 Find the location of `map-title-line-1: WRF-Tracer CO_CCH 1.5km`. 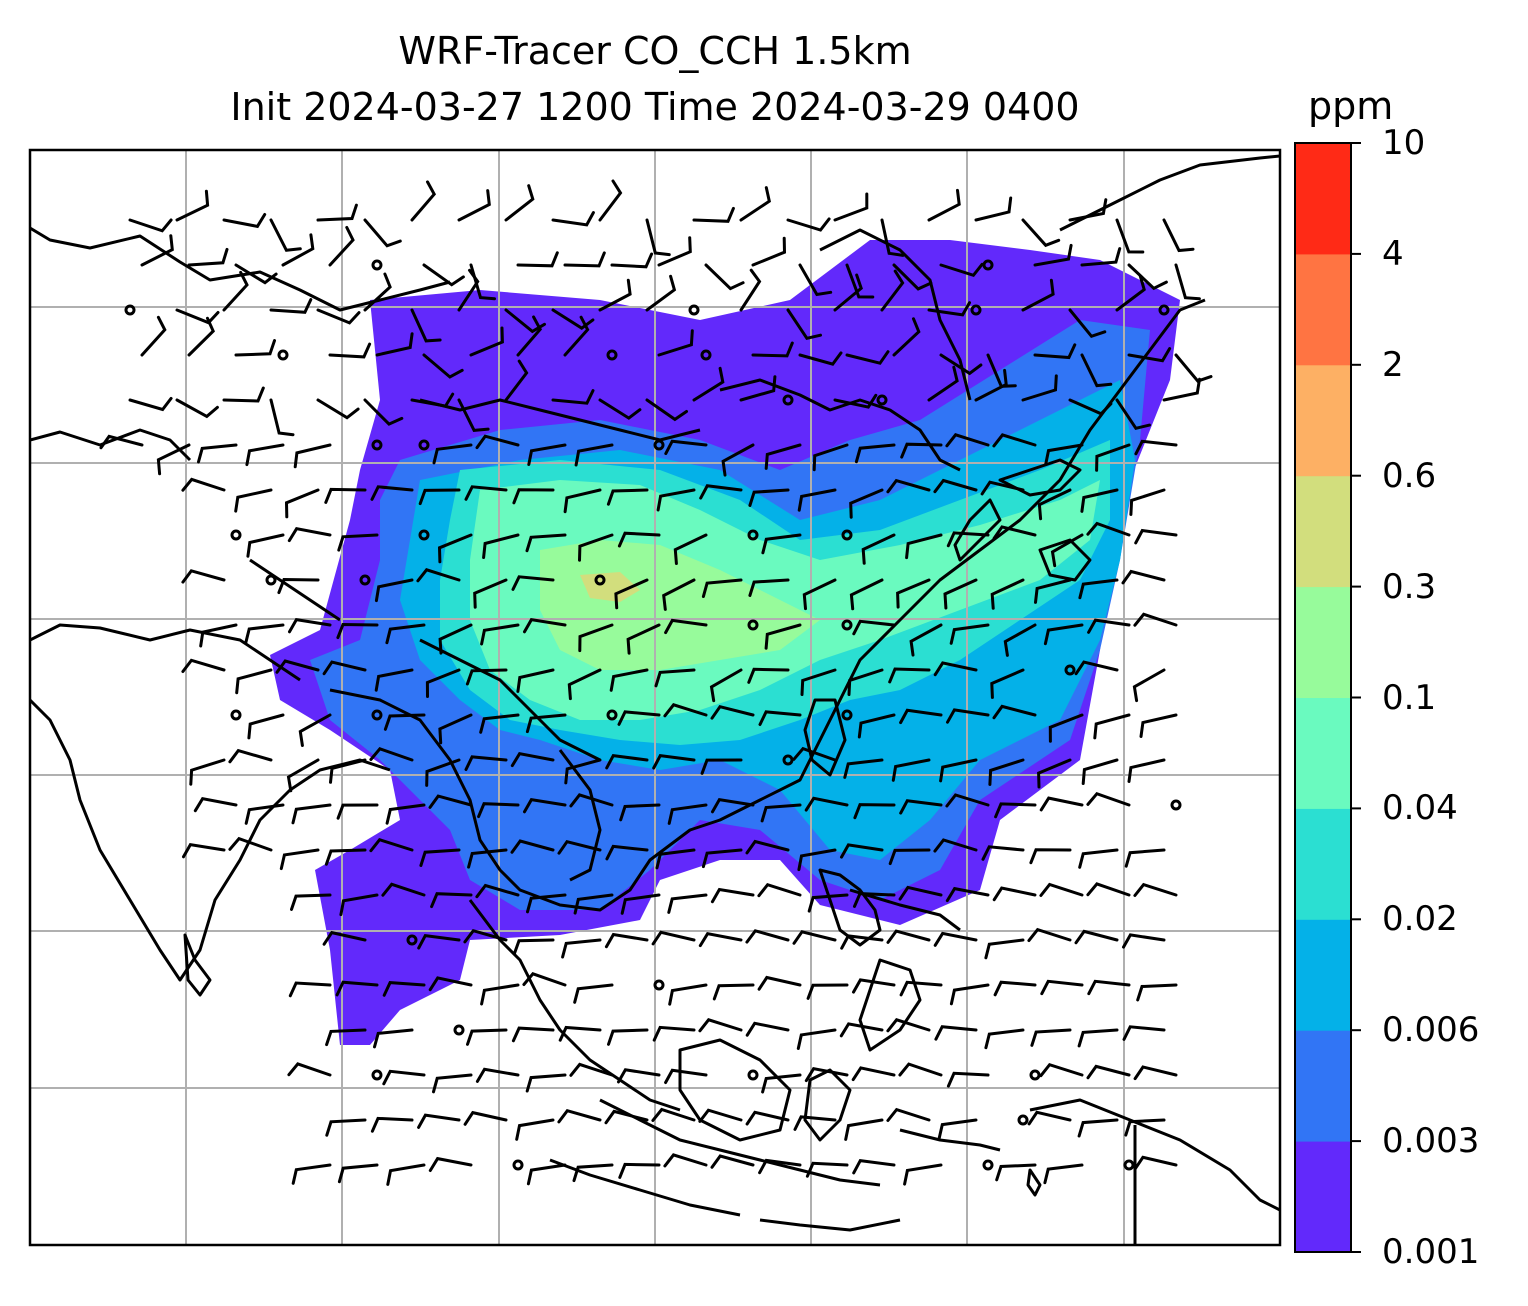

map-title-line-1: WRF-Tracer CO_CCH 1.5km is located at coordinates (655, 51).